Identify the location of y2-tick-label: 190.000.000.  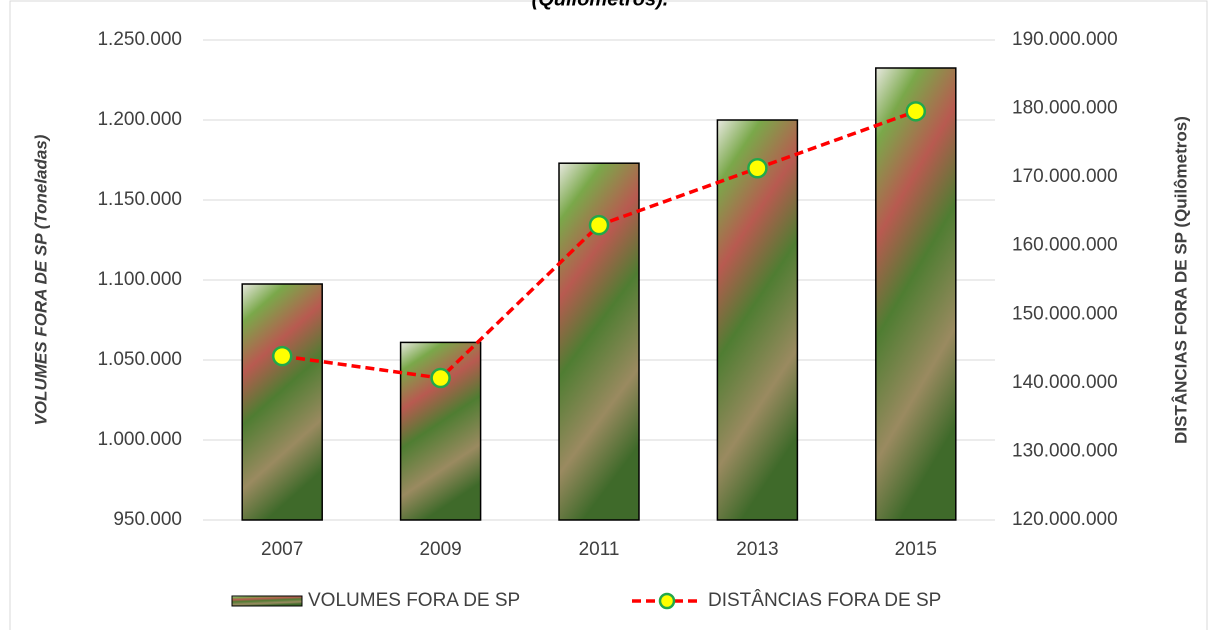
(1065, 39).